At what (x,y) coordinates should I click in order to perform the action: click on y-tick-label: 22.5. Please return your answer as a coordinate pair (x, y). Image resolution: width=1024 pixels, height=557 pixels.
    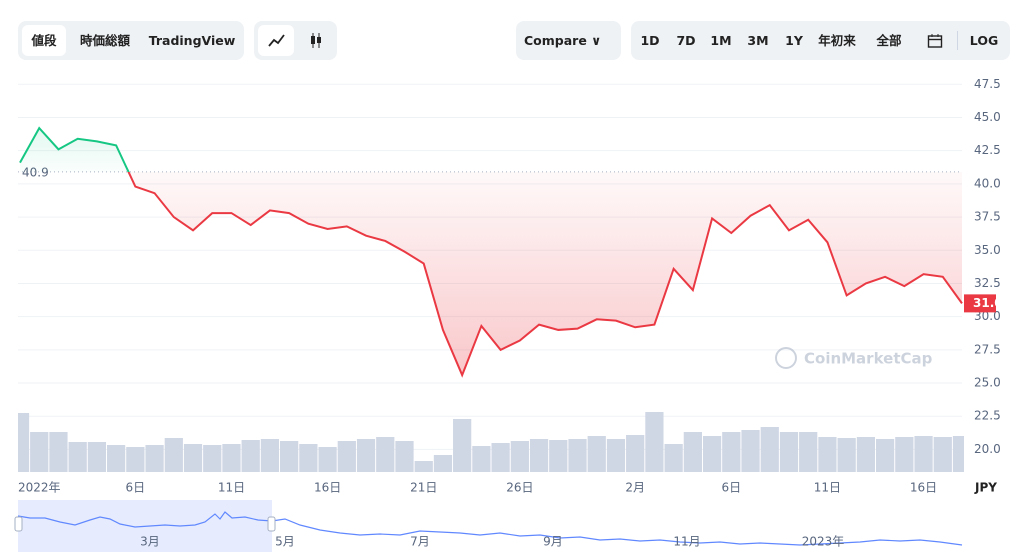
    Looking at the image, I should click on (987, 416).